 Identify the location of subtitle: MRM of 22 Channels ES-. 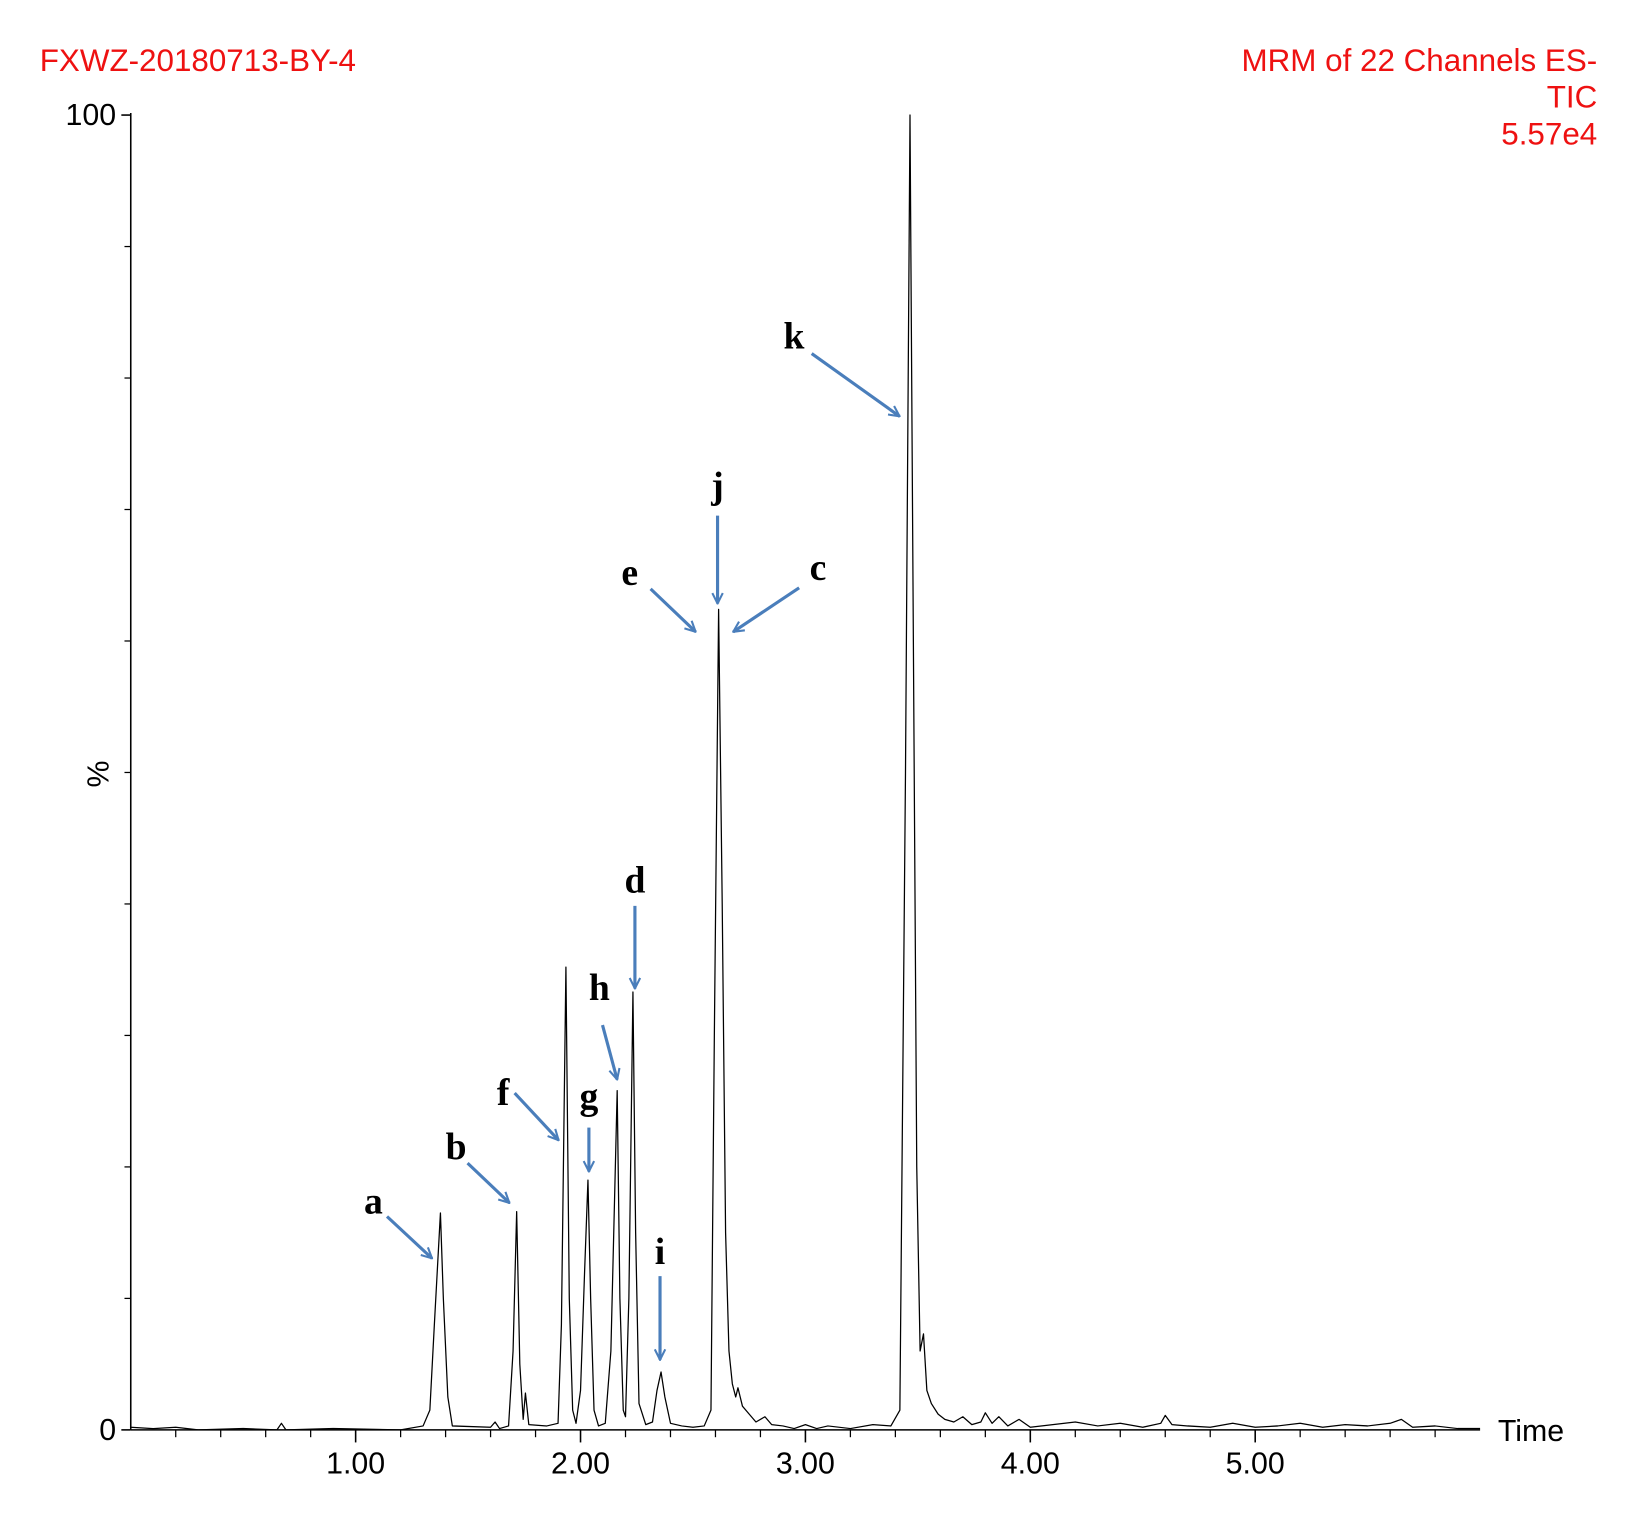
(1420, 60).